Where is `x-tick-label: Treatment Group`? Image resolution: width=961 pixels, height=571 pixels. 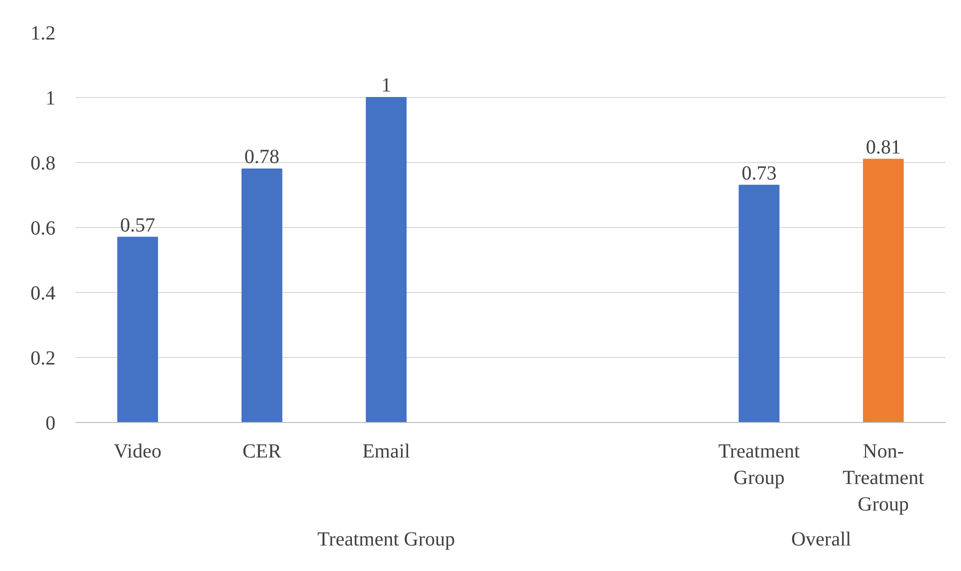 x-tick-label: Treatment Group is located at coordinates (759, 464).